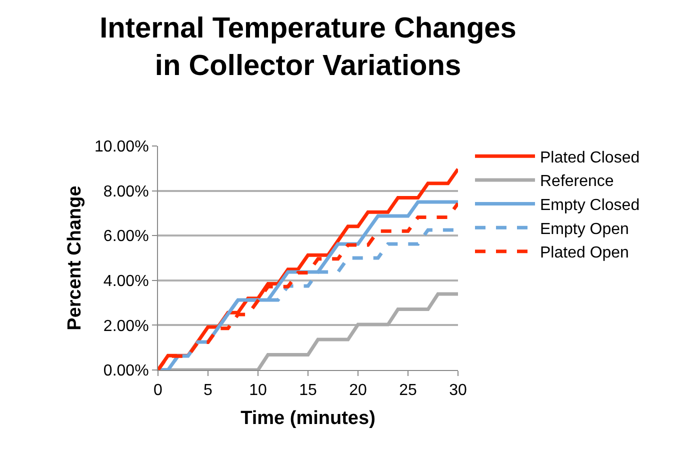 The image size is (686, 466). Describe the element at coordinates (590, 157) in the screenshot. I see `legend-label: Plated Closed` at that location.